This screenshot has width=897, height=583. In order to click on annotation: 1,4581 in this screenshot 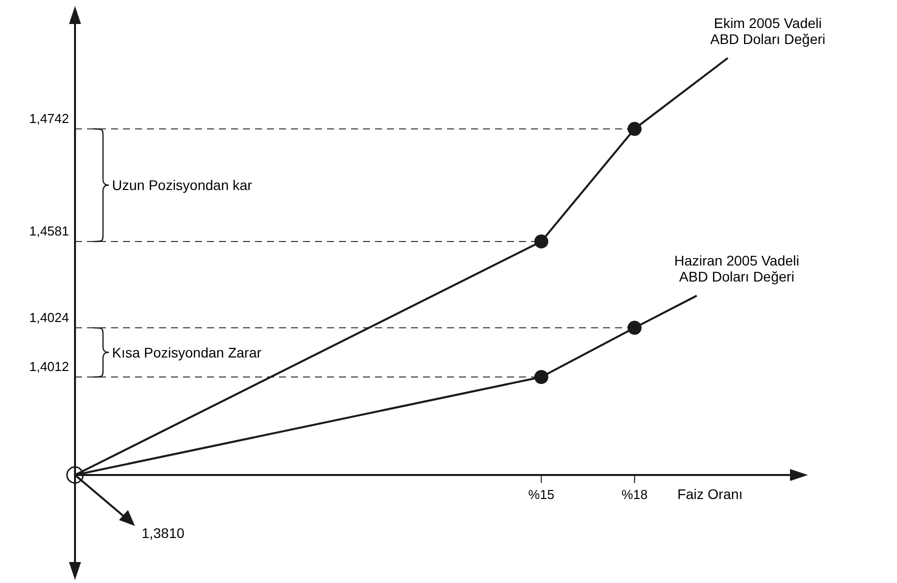, I will do `click(49, 230)`.